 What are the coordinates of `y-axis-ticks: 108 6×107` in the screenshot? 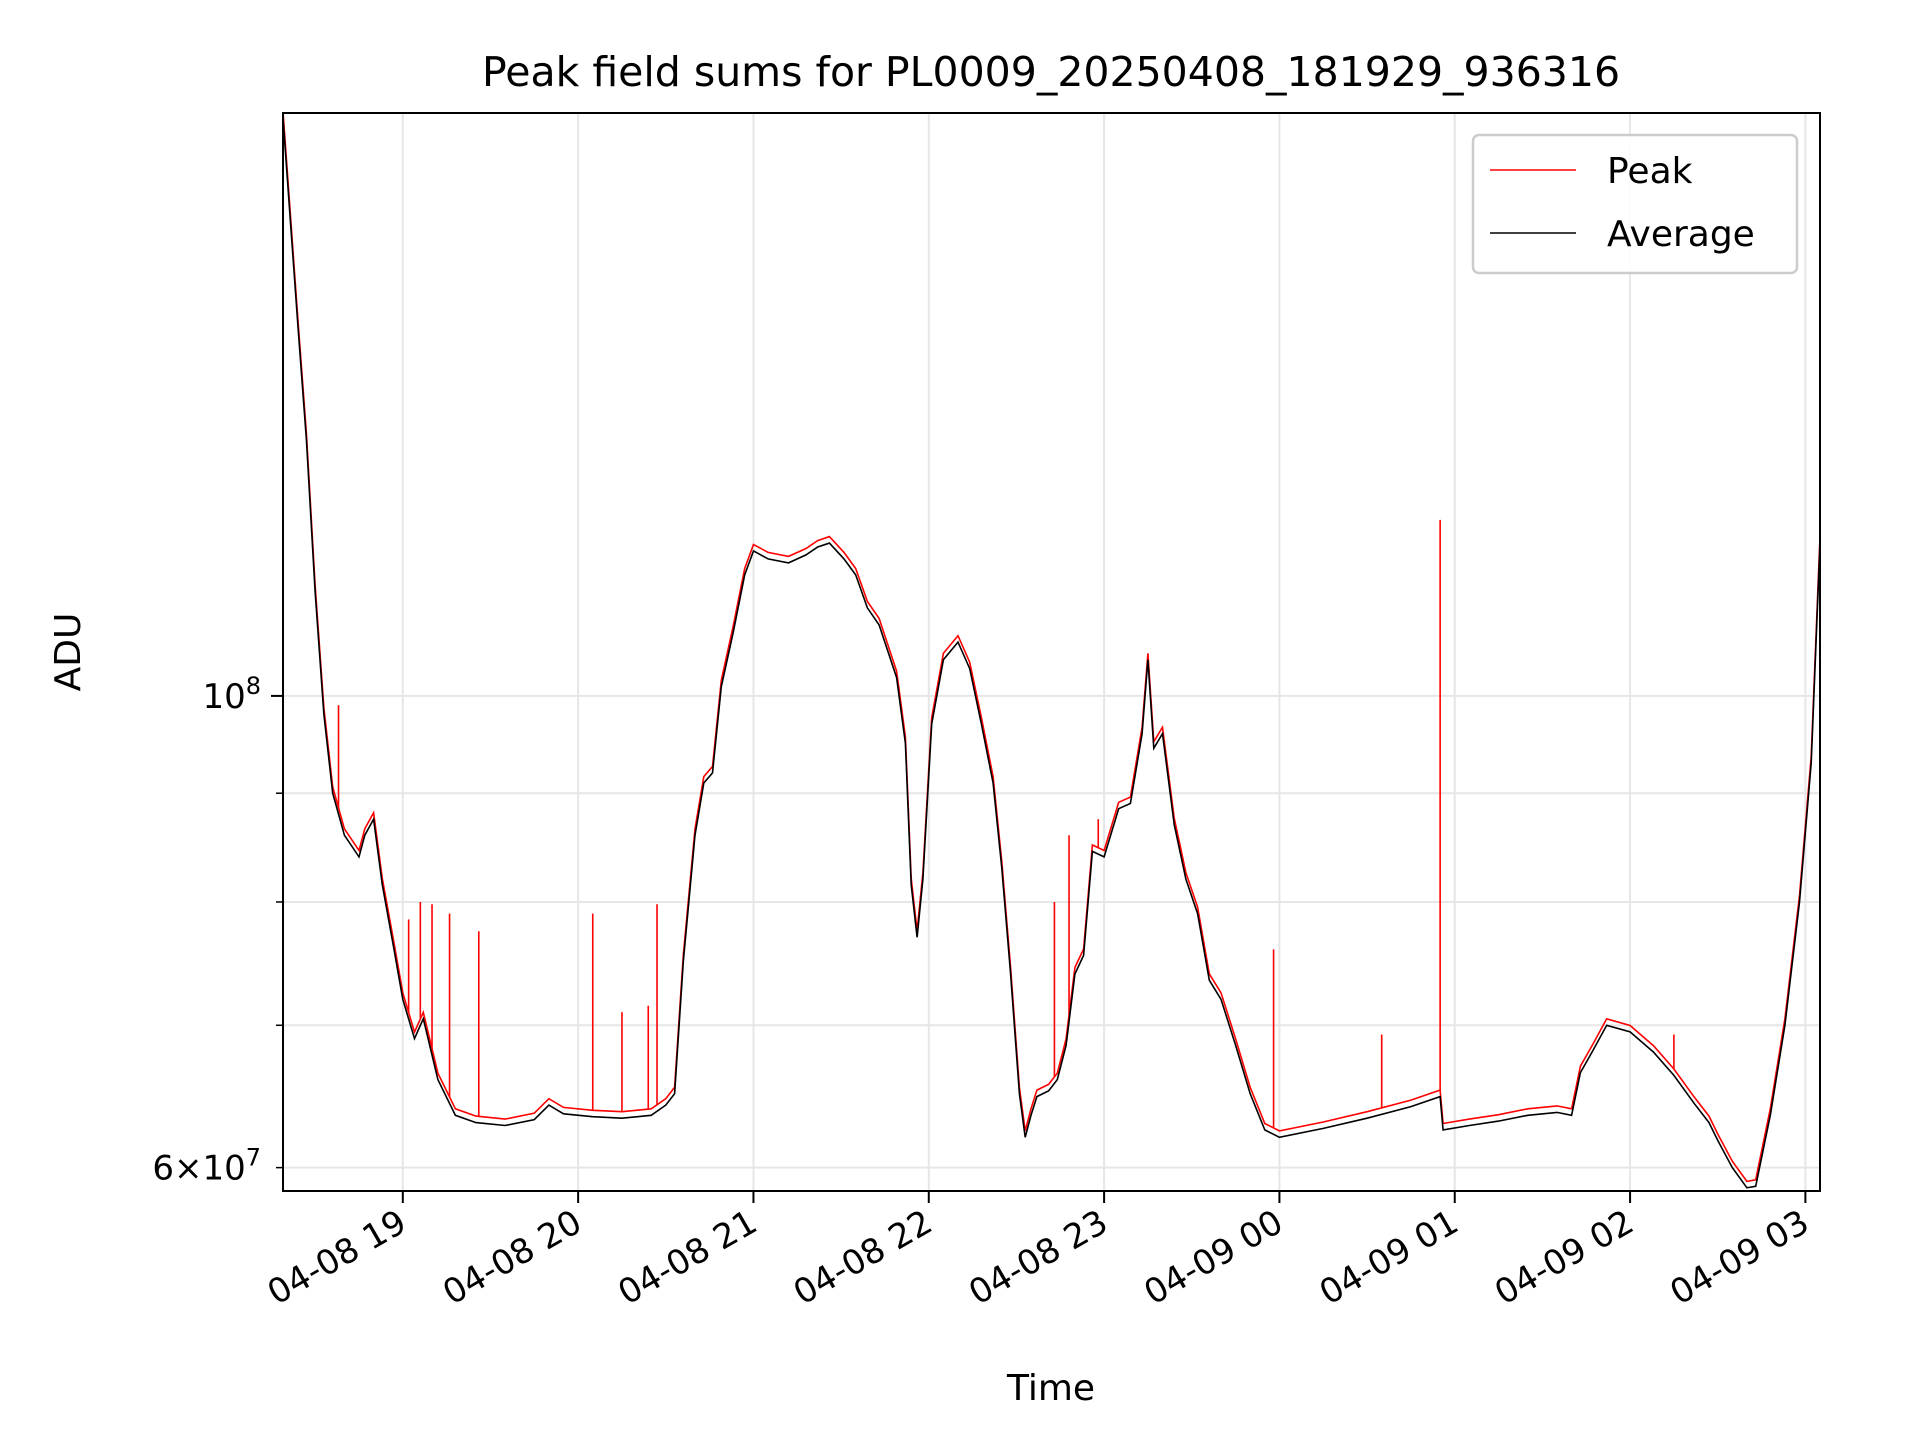 It's located at (217, 930).